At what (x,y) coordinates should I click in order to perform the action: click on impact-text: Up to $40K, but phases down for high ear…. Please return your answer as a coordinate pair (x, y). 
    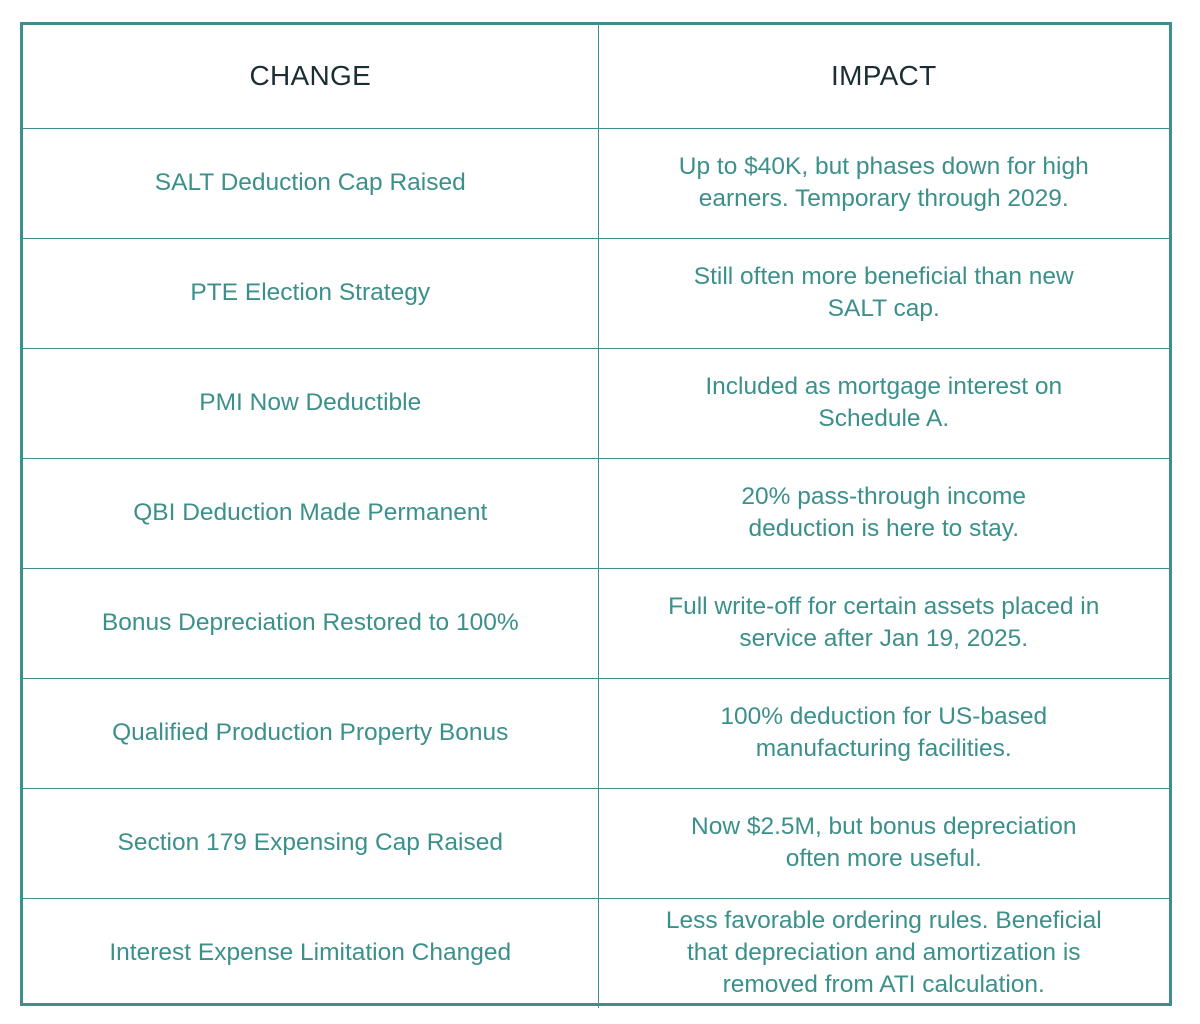
    Looking at the image, I should click on (883, 182).